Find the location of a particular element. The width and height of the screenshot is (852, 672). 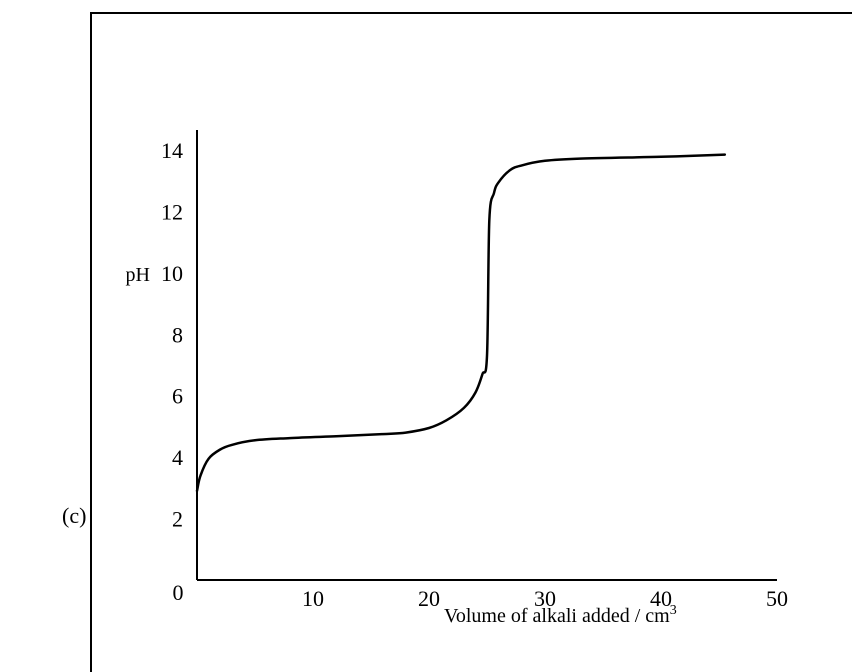

y-axis-label: pH is located at coordinates (138, 275).